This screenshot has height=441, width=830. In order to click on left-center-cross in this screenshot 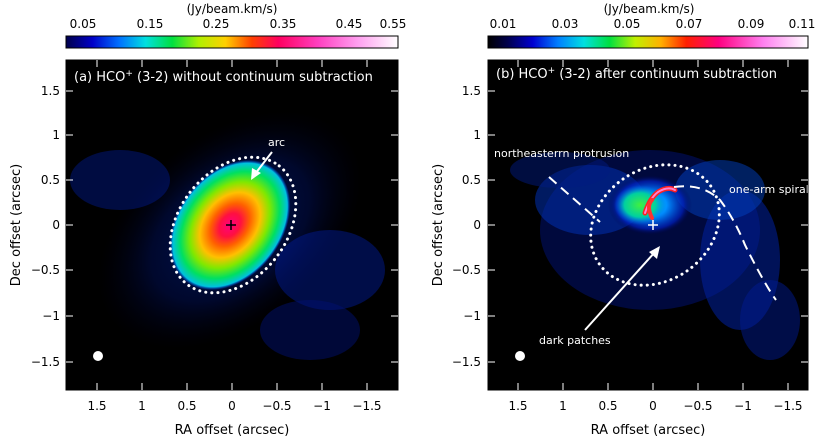, I will do `click(231, 225)`.